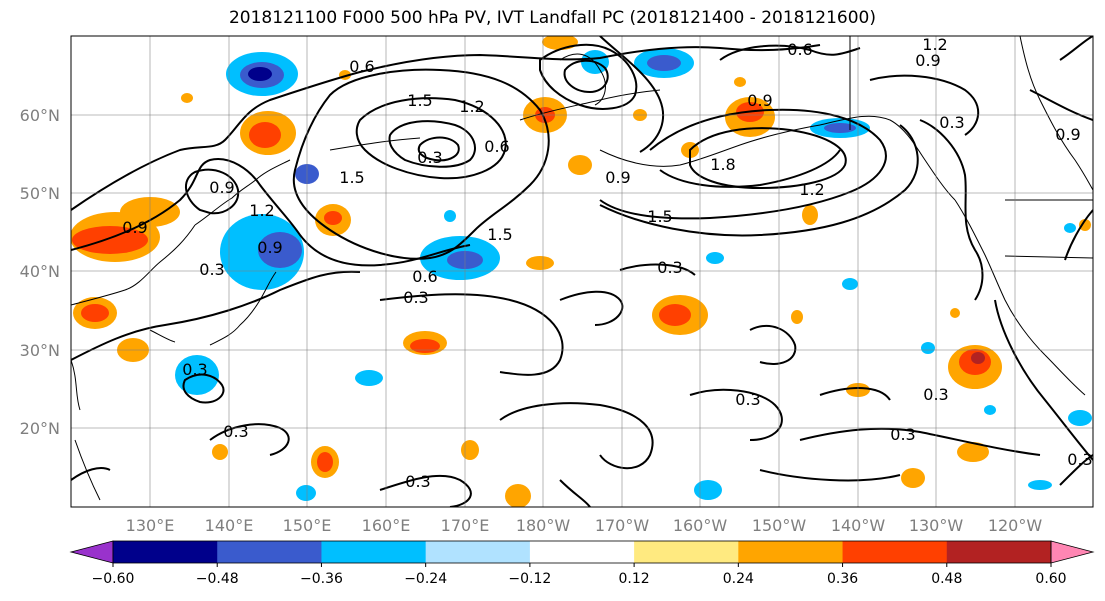 This screenshot has height=601, width=1105. Describe the element at coordinates (91, 552) in the screenshot. I see `colorbar-extension-low` at that location.